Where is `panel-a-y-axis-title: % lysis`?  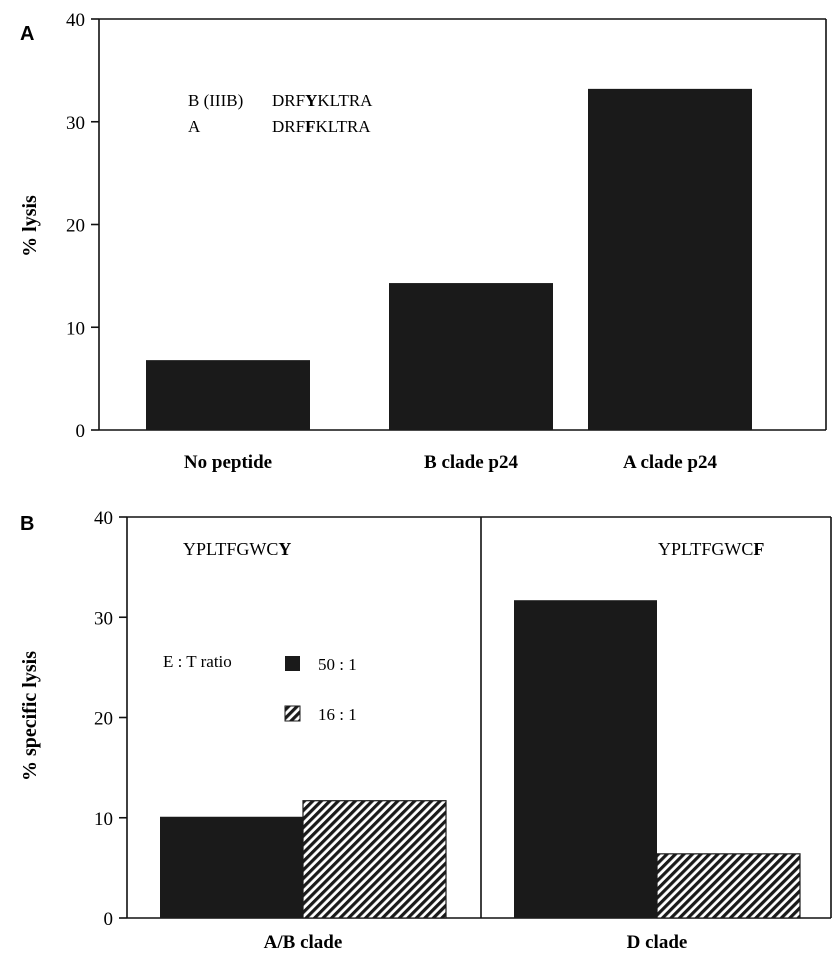
panel-a-y-axis-title: % lysis is located at coordinates (30, 226).